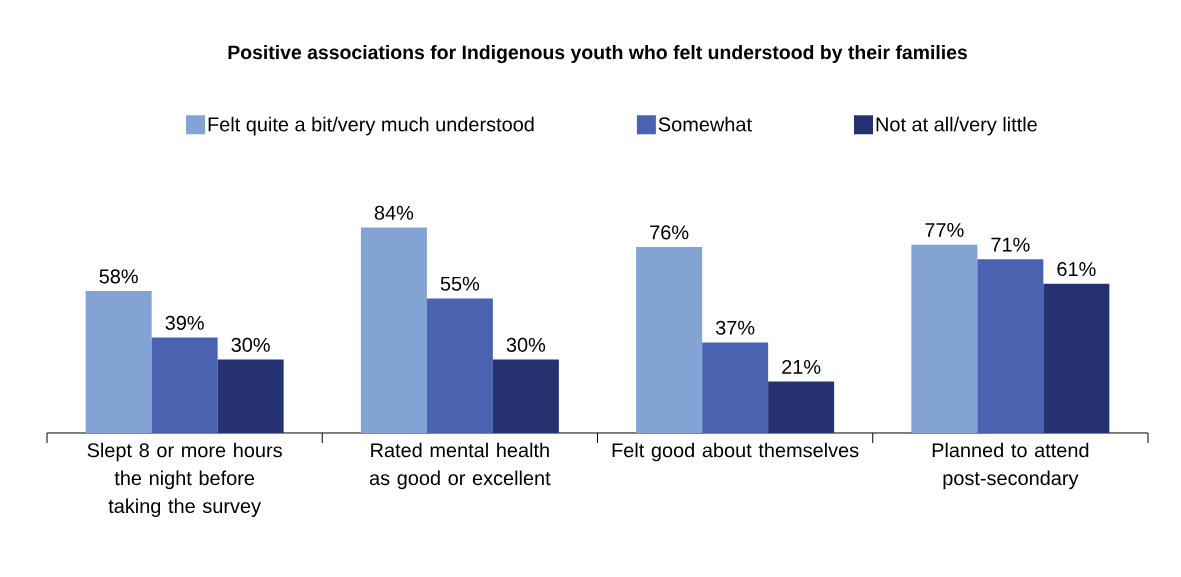 The height and width of the screenshot is (577, 1181). Describe the element at coordinates (735, 452) in the screenshot. I see `x-tick-label: Felt good about themselves` at that location.